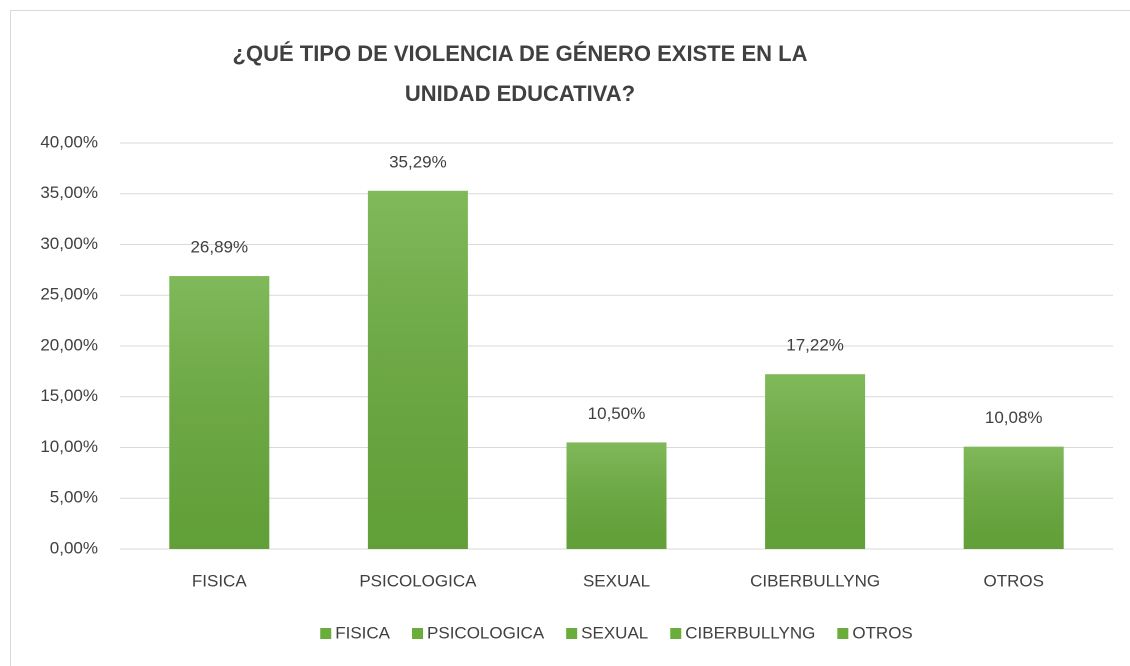  I want to click on x-tick-label: OTROS, so click(1013, 580).